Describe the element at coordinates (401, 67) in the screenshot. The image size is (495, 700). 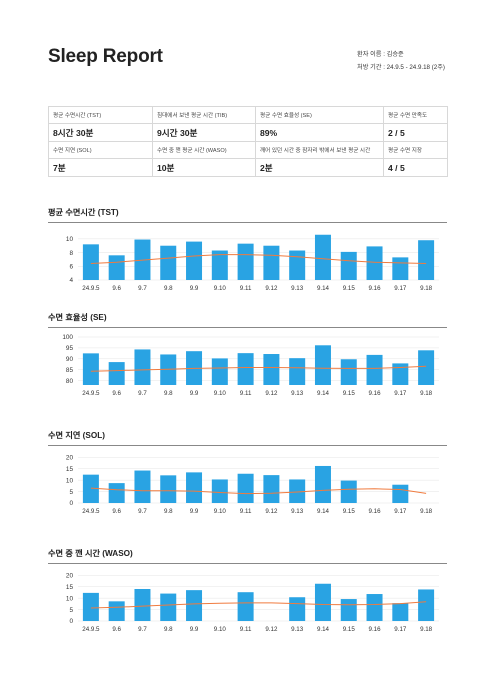
I see `prescription-period: 처방 기간 : 24.9.5 - 24.9.18 (2주)` at that location.